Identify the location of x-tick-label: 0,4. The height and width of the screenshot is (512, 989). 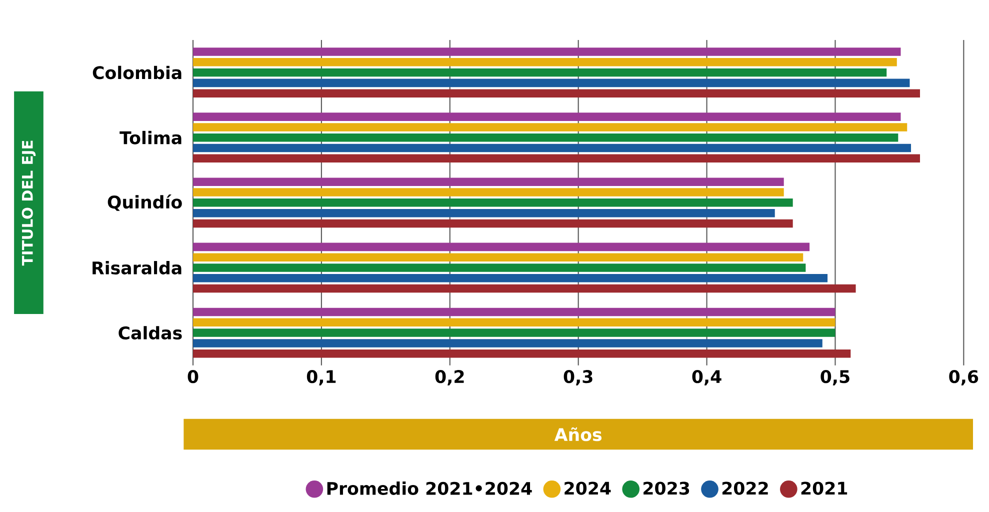
(707, 378).